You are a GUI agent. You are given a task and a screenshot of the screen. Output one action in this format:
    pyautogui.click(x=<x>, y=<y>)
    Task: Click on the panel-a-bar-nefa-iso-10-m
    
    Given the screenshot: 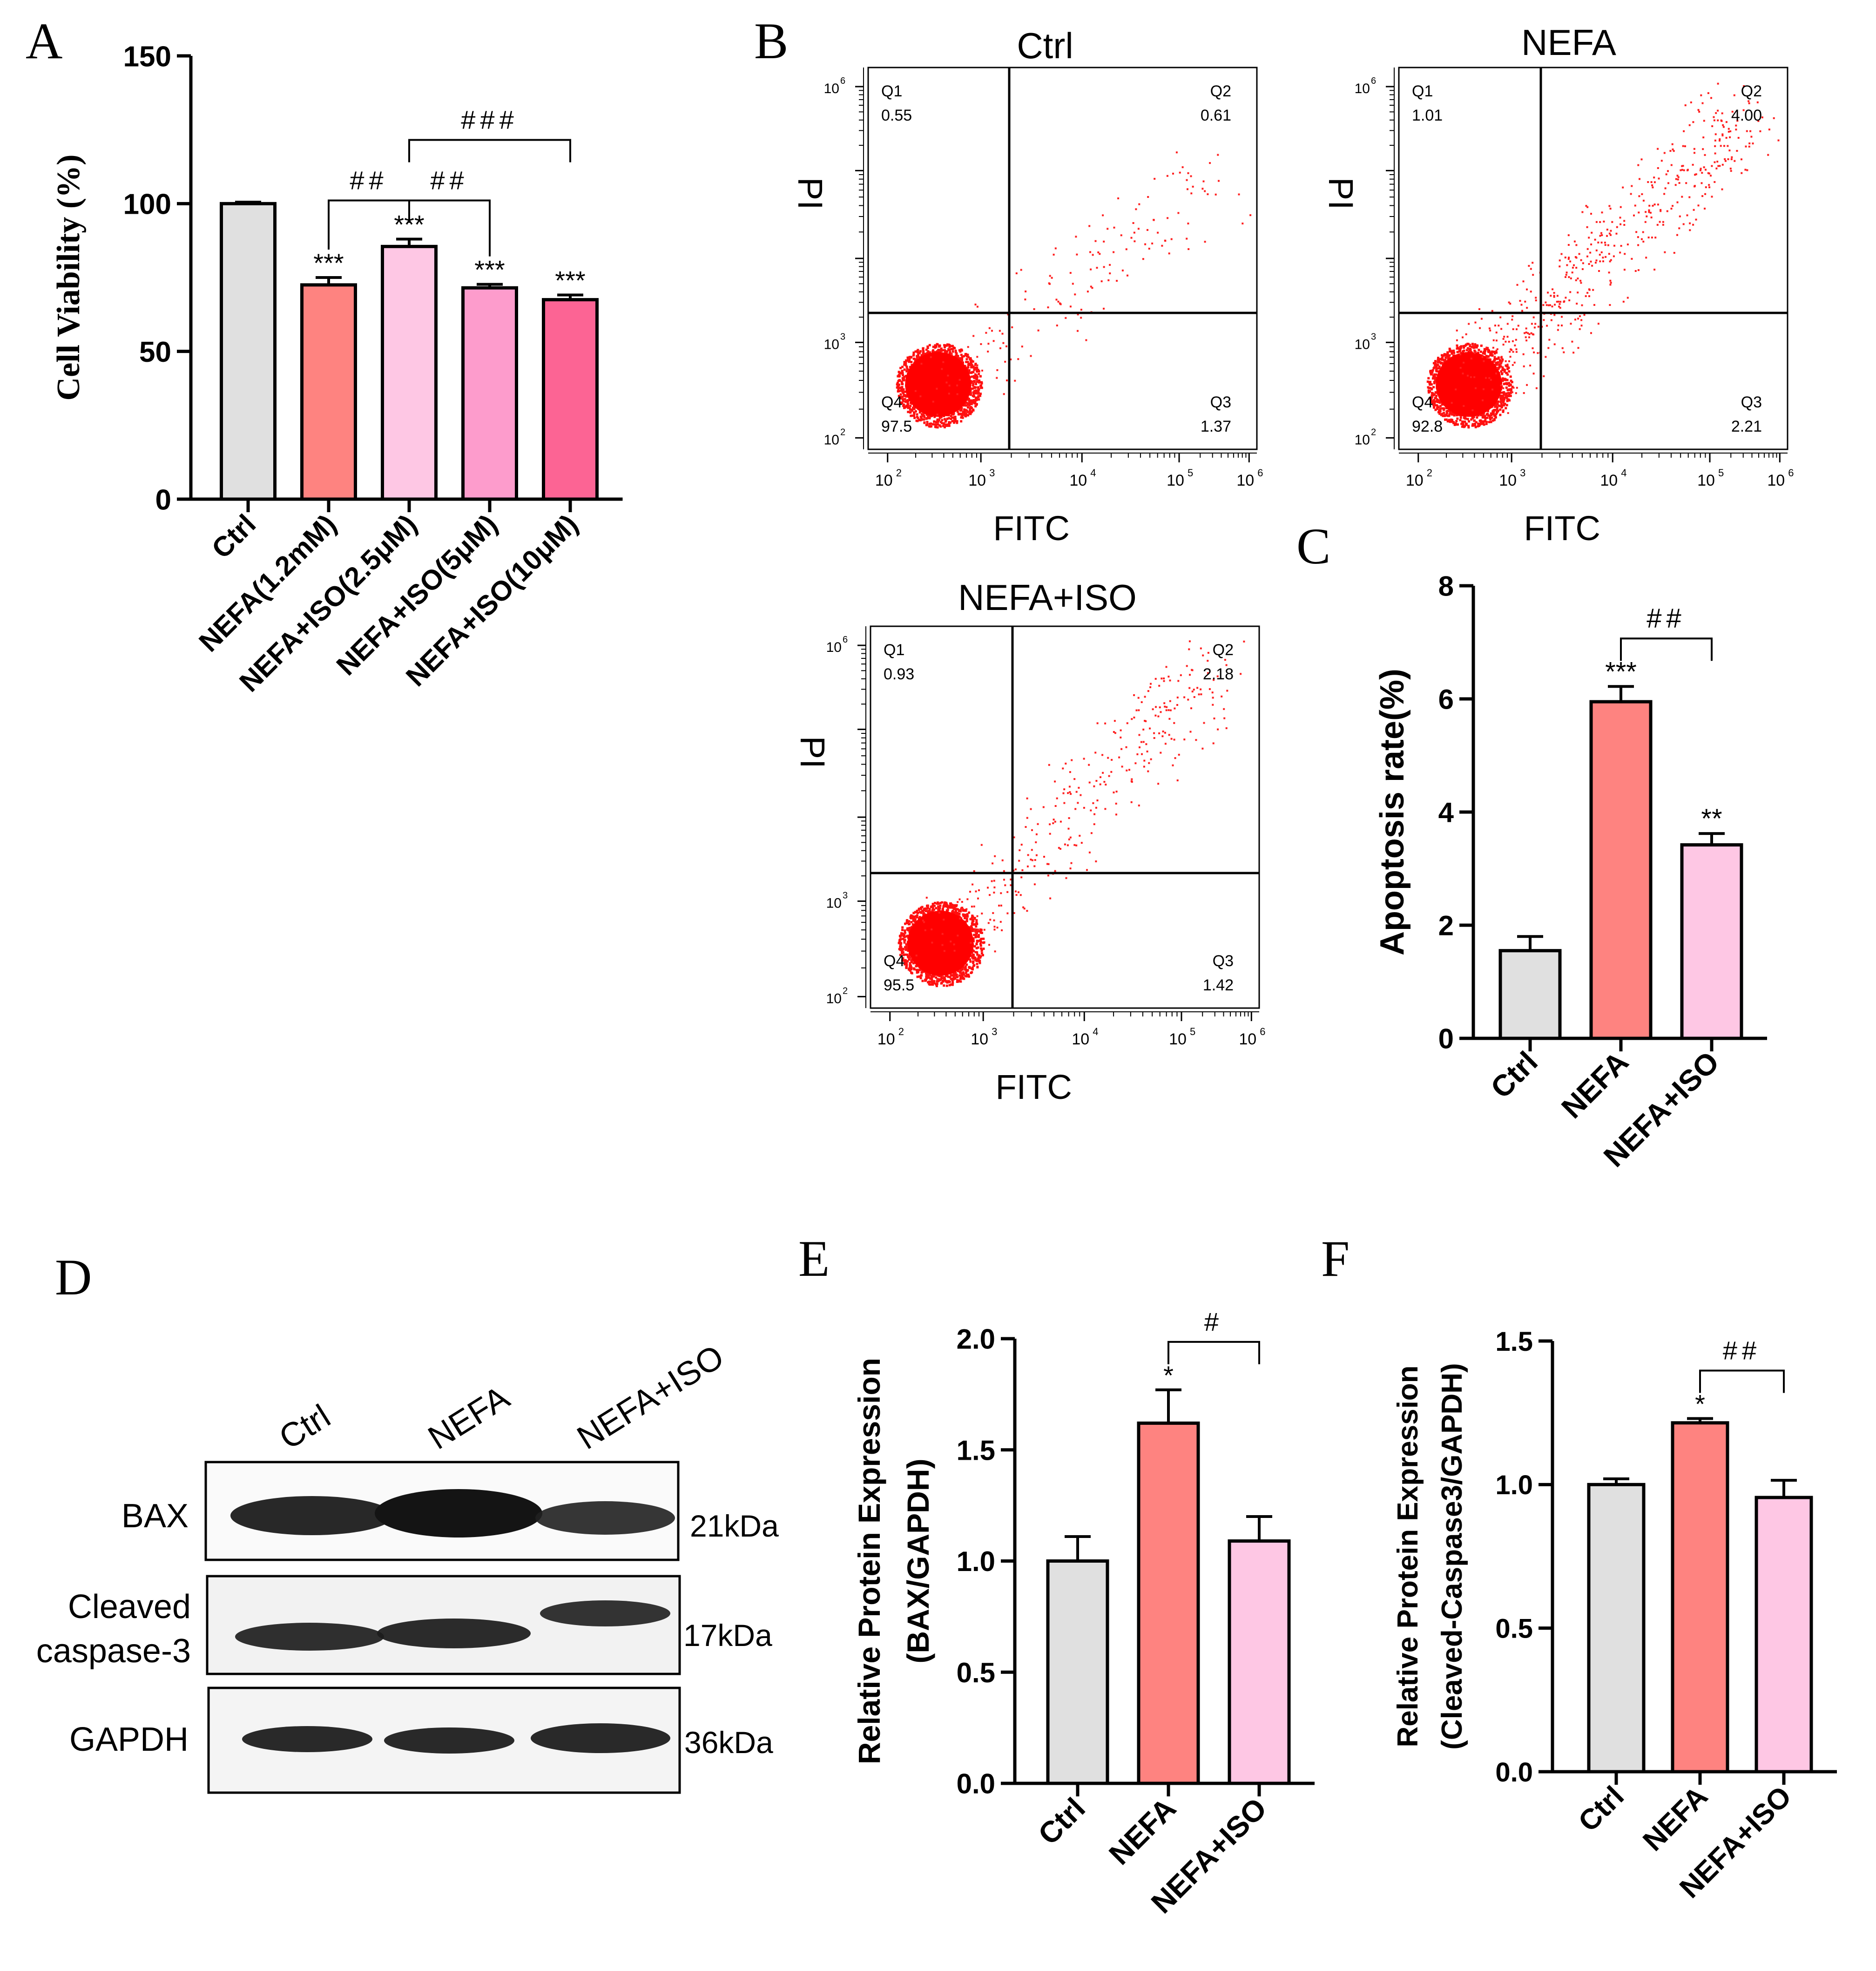 What is the action you would take?
    pyautogui.click(x=570, y=400)
    